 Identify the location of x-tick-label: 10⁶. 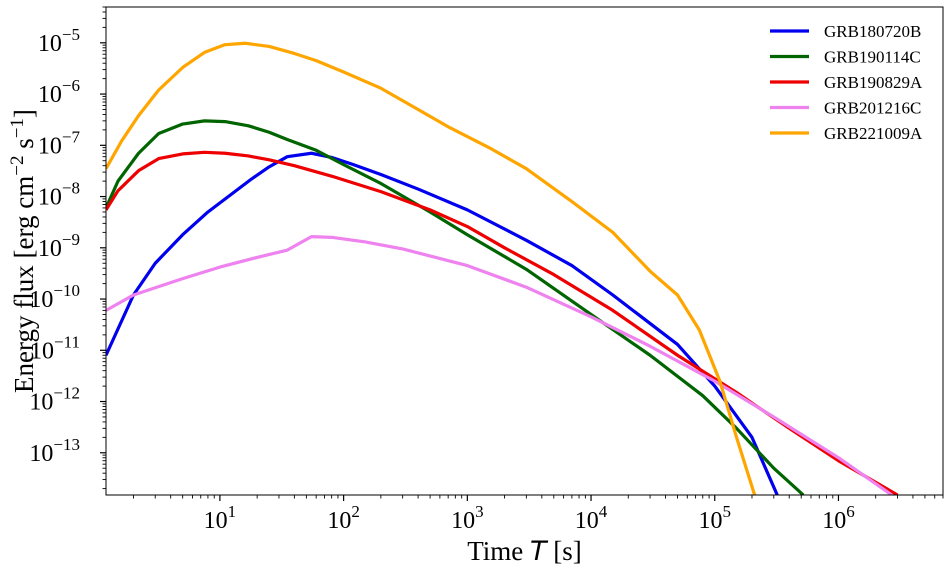
(838, 518).